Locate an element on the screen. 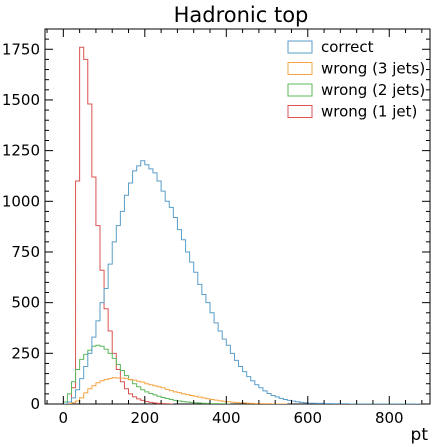 This screenshot has height=447, width=433. chart-title: Hadronic top is located at coordinates (241, 15).